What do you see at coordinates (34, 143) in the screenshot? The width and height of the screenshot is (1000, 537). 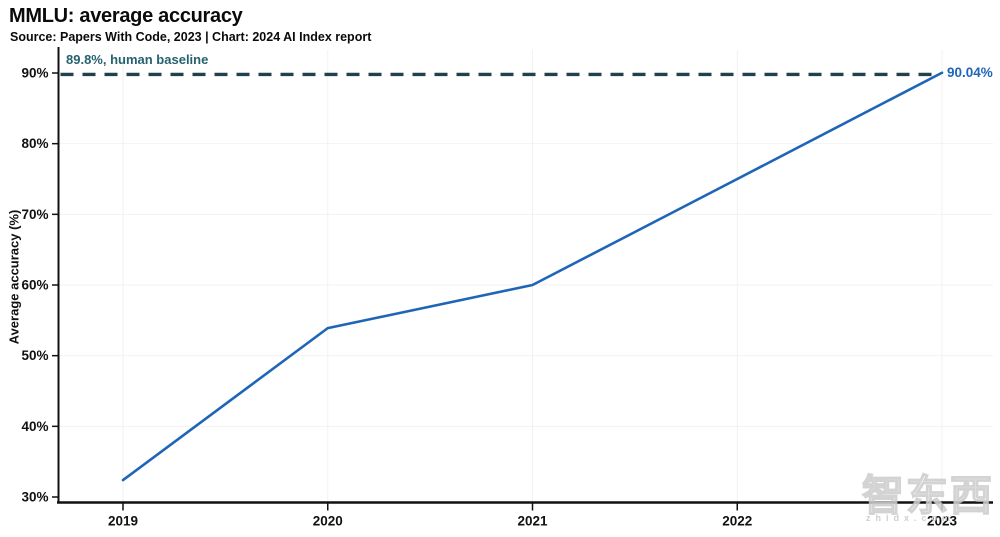 I see `y-tick-label: 80%` at bounding box center [34, 143].